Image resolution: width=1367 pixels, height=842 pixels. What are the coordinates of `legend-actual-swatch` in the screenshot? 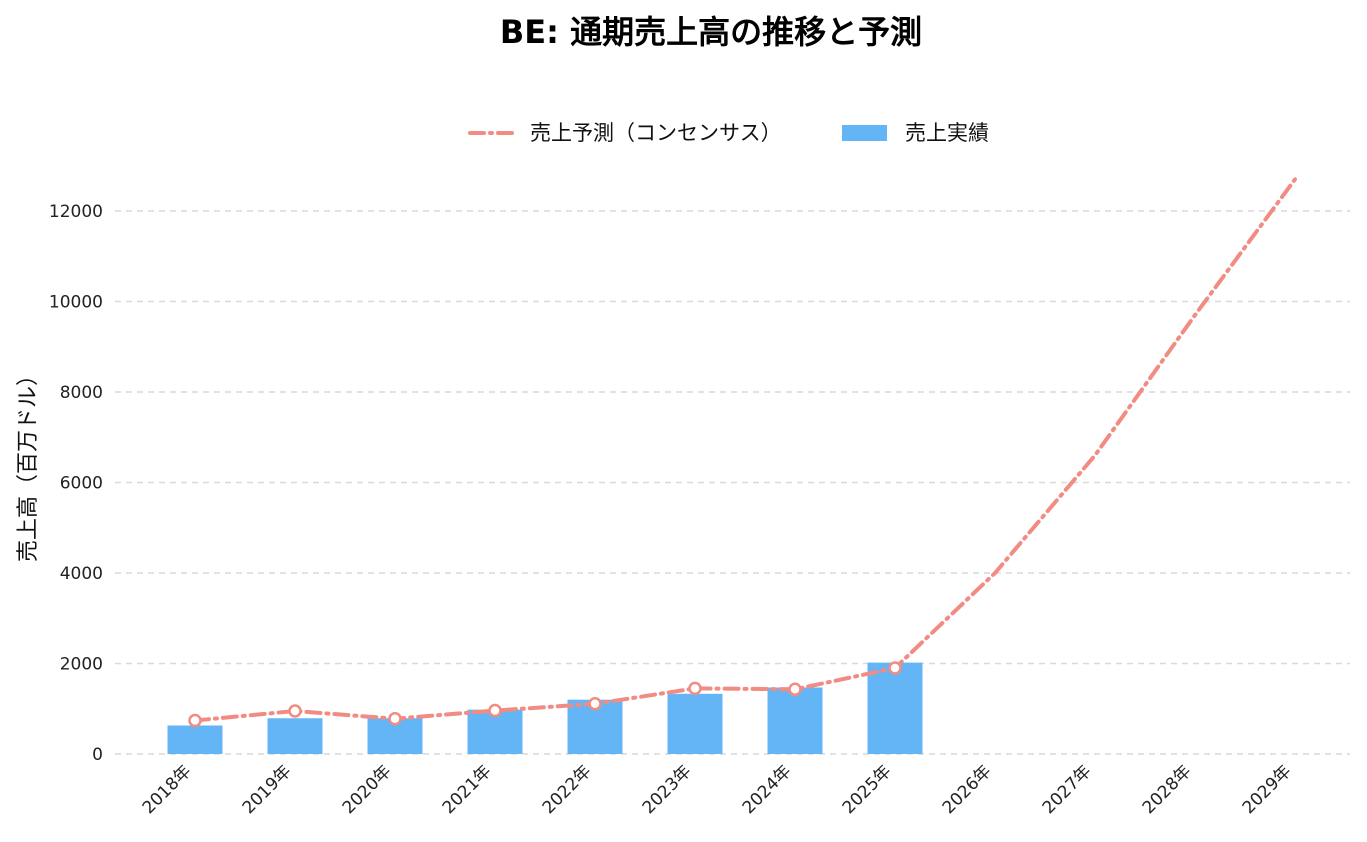 It's located at (864, 133).